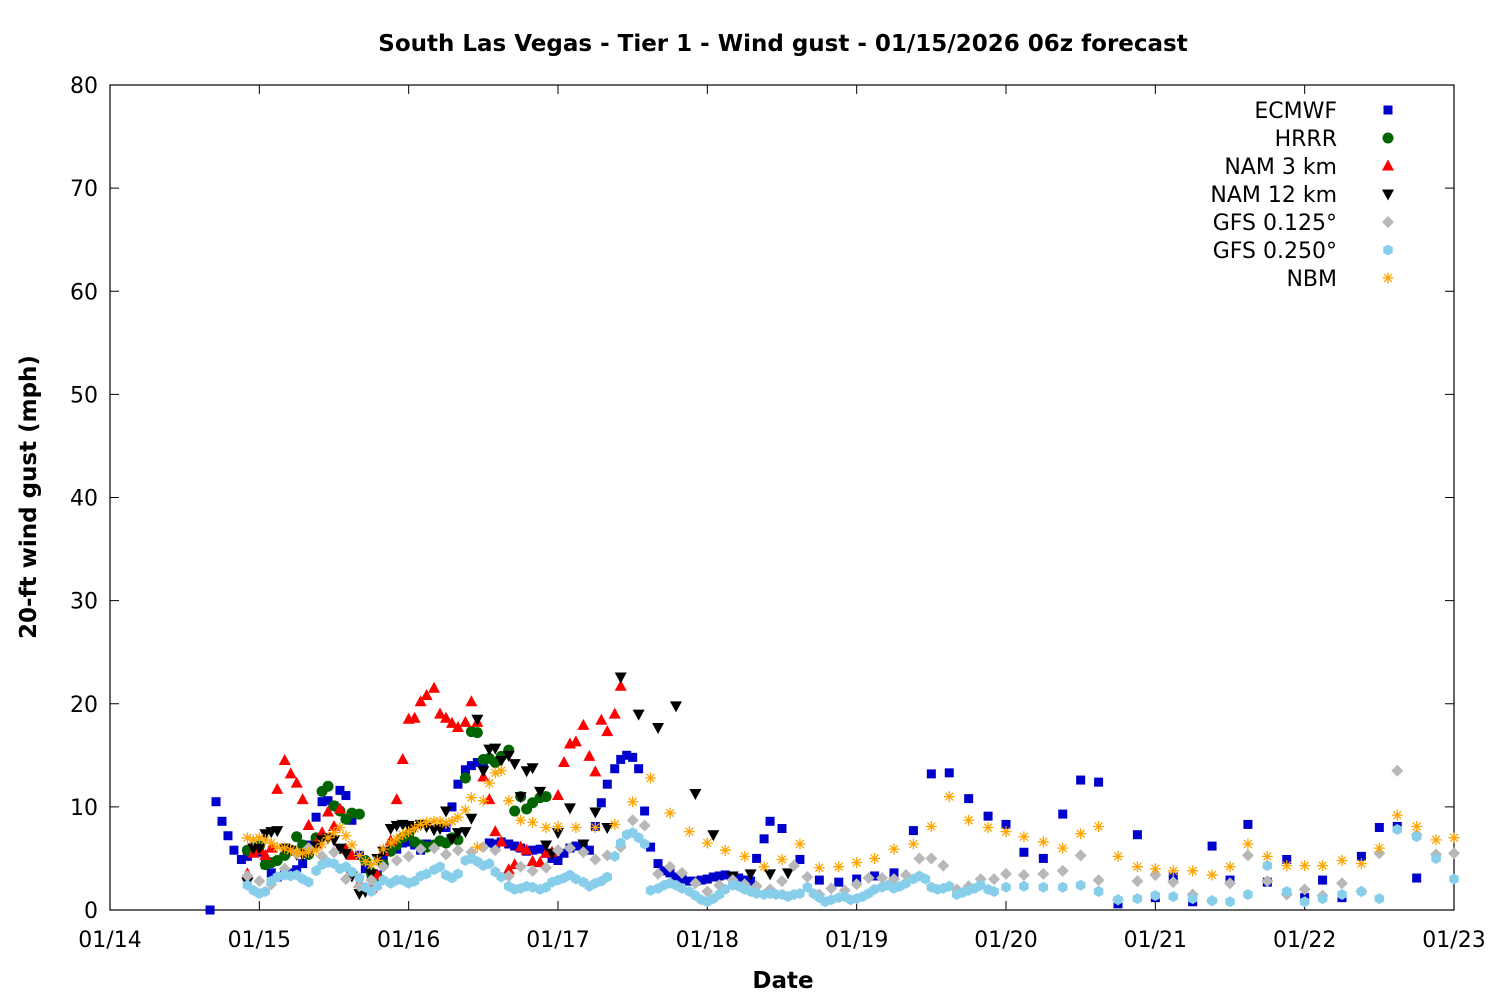  What do you see at coordinates (1311, 279) in the screenshot?
I see `legend-entry-label: NBM` at bounding box center [1311, 279].